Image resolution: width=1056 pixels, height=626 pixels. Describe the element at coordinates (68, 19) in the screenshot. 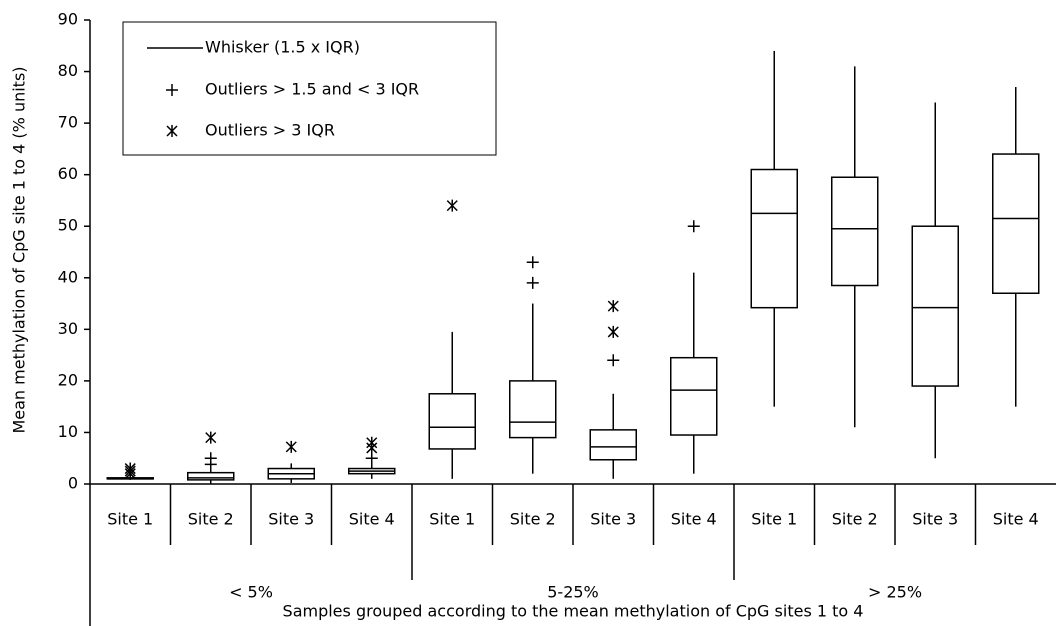

I see `y-tick-label: 90` at that location.